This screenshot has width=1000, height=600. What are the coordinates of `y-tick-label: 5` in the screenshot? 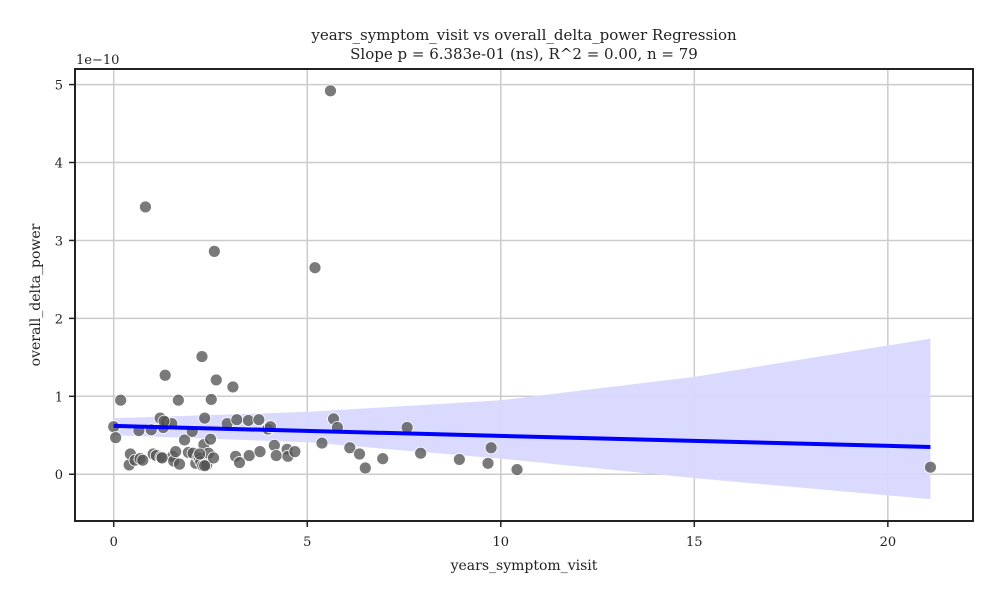 It's located at (59, 86).